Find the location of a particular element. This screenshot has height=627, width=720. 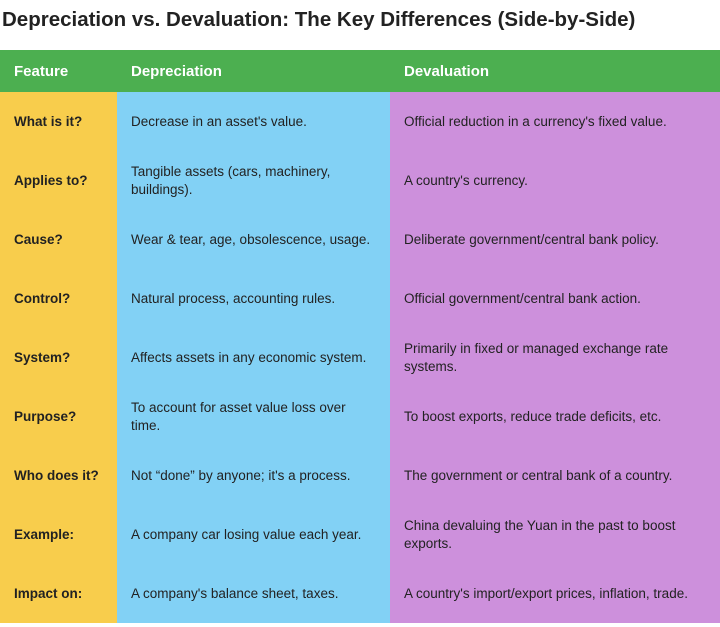

cell: Wear & tear, age, obsolescence, usage. is located at coordinates (253, 239).